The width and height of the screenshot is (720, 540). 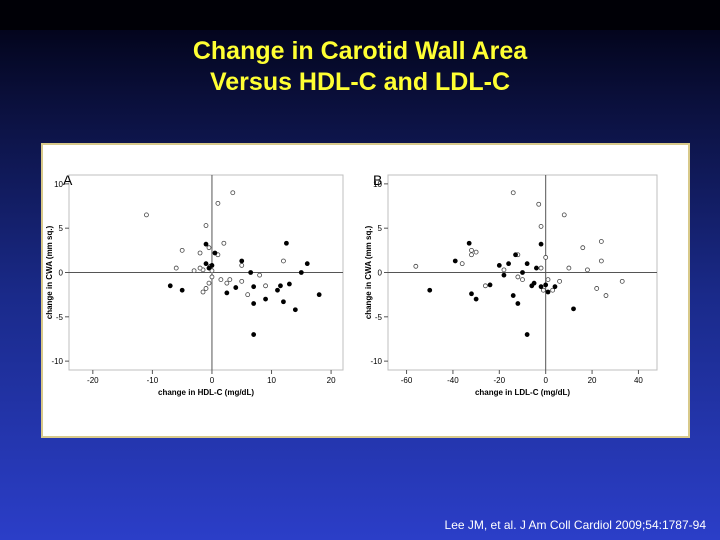 I want to click on title-line-2: Versus HDL-C and LDL-C, so click(x=360, y=82).